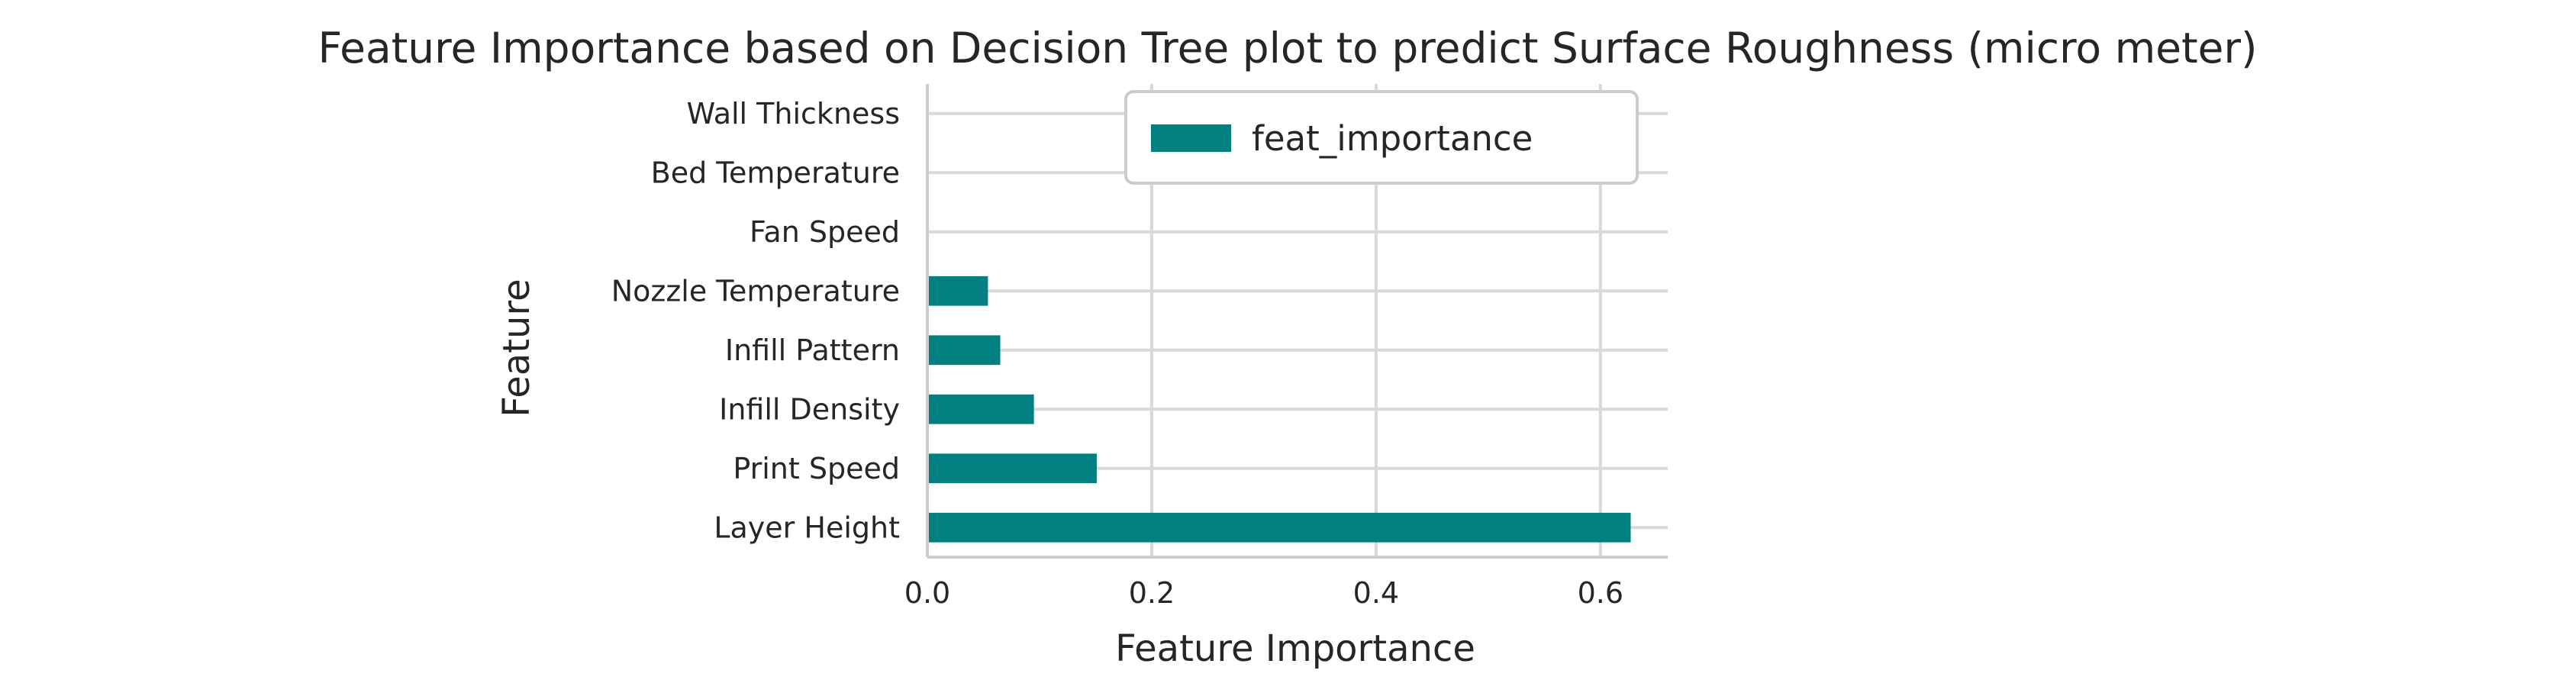 This screenshot has height=680, width=2576. I want to click on bar-nozzle-temperature, so click(957, 291).